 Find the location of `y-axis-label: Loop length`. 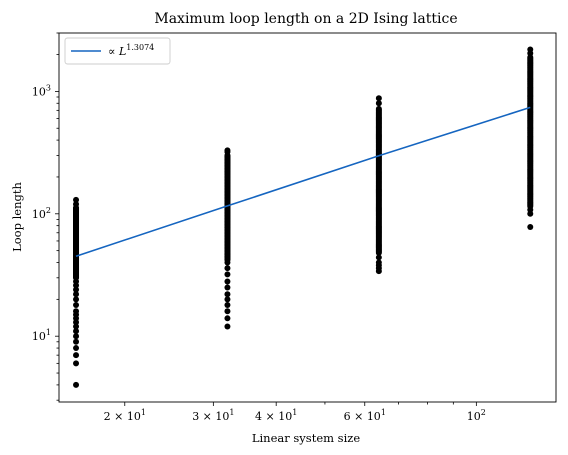

y-axis-label: Loop length is located at coordinates (17, 217).